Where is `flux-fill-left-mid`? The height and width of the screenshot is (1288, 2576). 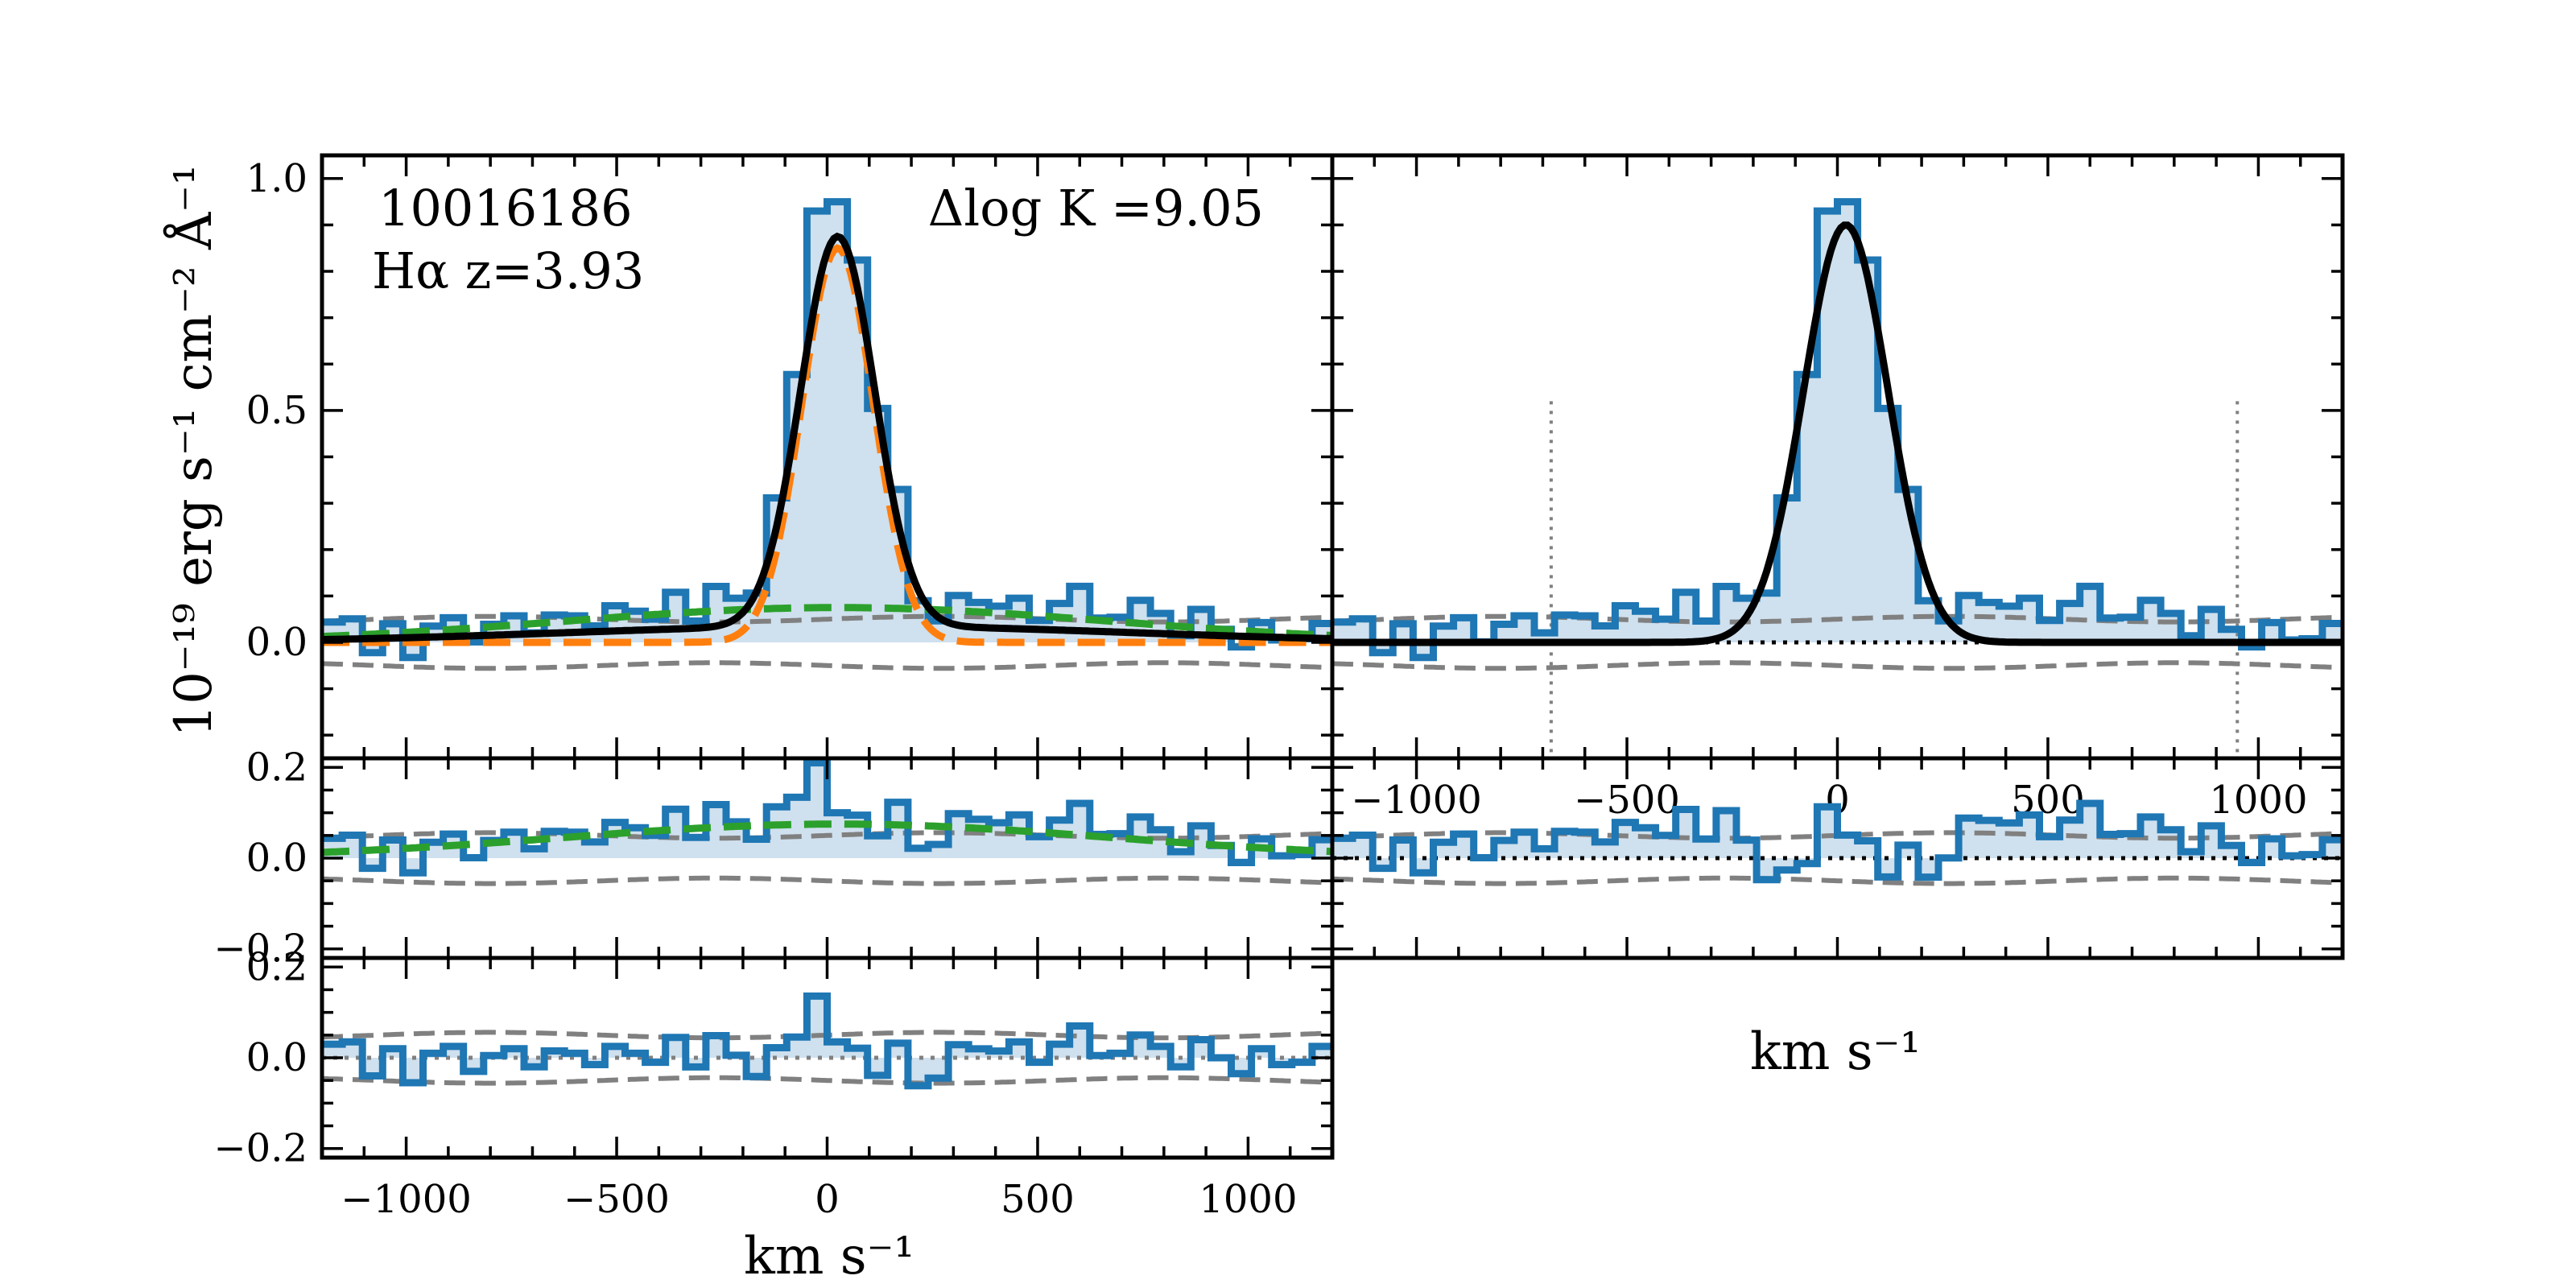 flux-fill-left-mid is located at coordinates (827, 817).